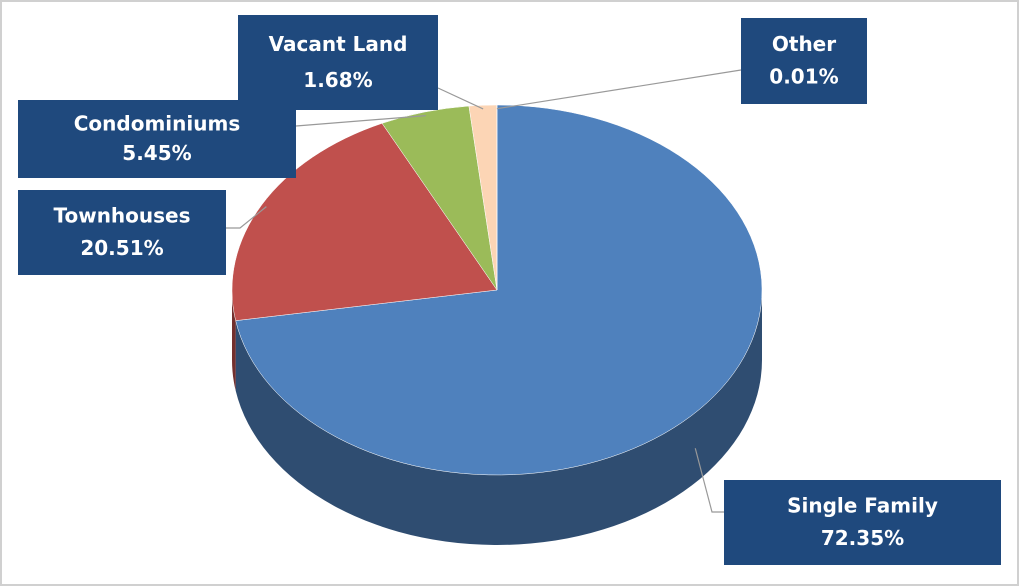 The image size is (1019, 586). What do you see at coordinates (862, 506) in the screenshot?
I see `label-name: Single Family` at bounding box center [862, 506].